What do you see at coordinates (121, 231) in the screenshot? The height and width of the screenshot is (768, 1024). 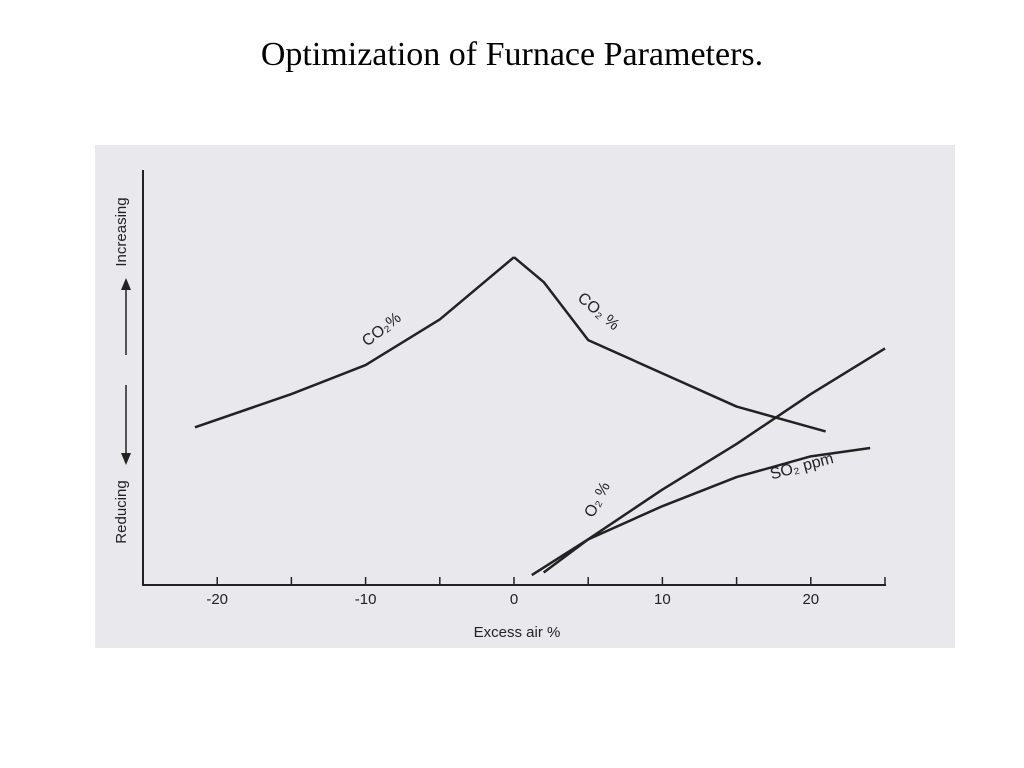 I see `y-label-top: Increasing` at bounding box center [121, 231].